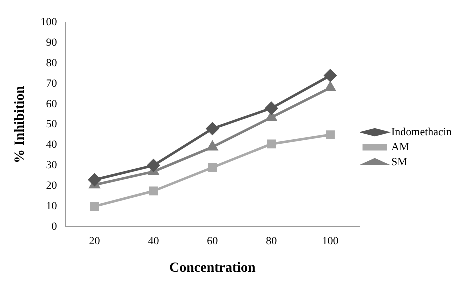 Image resolution: width=474 pixels, height=289 pixels. I want to click on y-tick-label: 60, so click(52, 104).